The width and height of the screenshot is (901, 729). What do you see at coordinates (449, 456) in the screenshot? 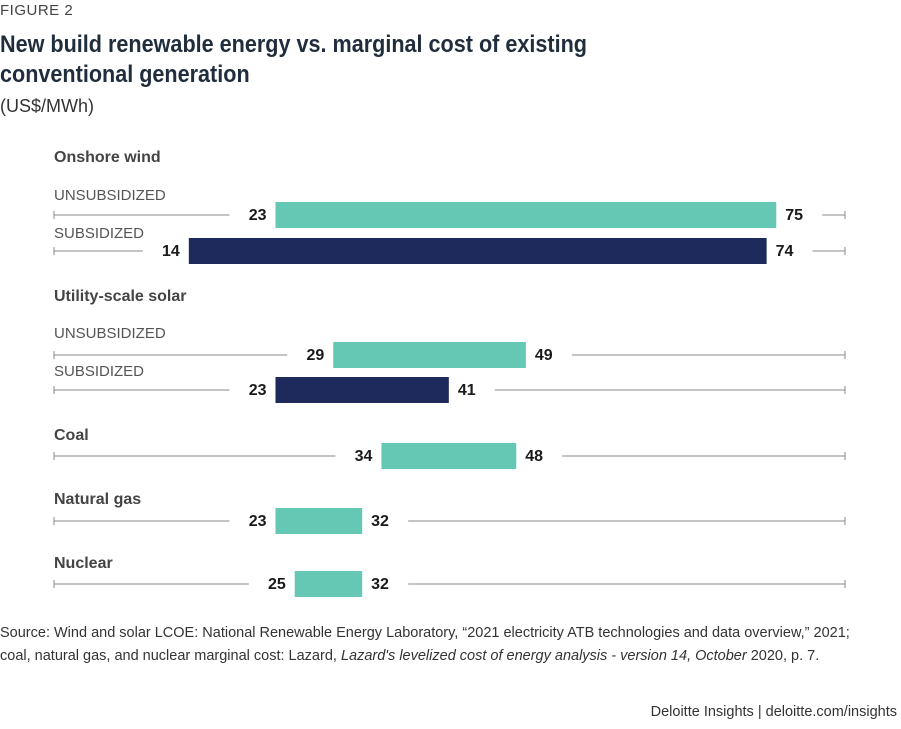
I see `range-bar-coal` at bounding box center [449, 456].